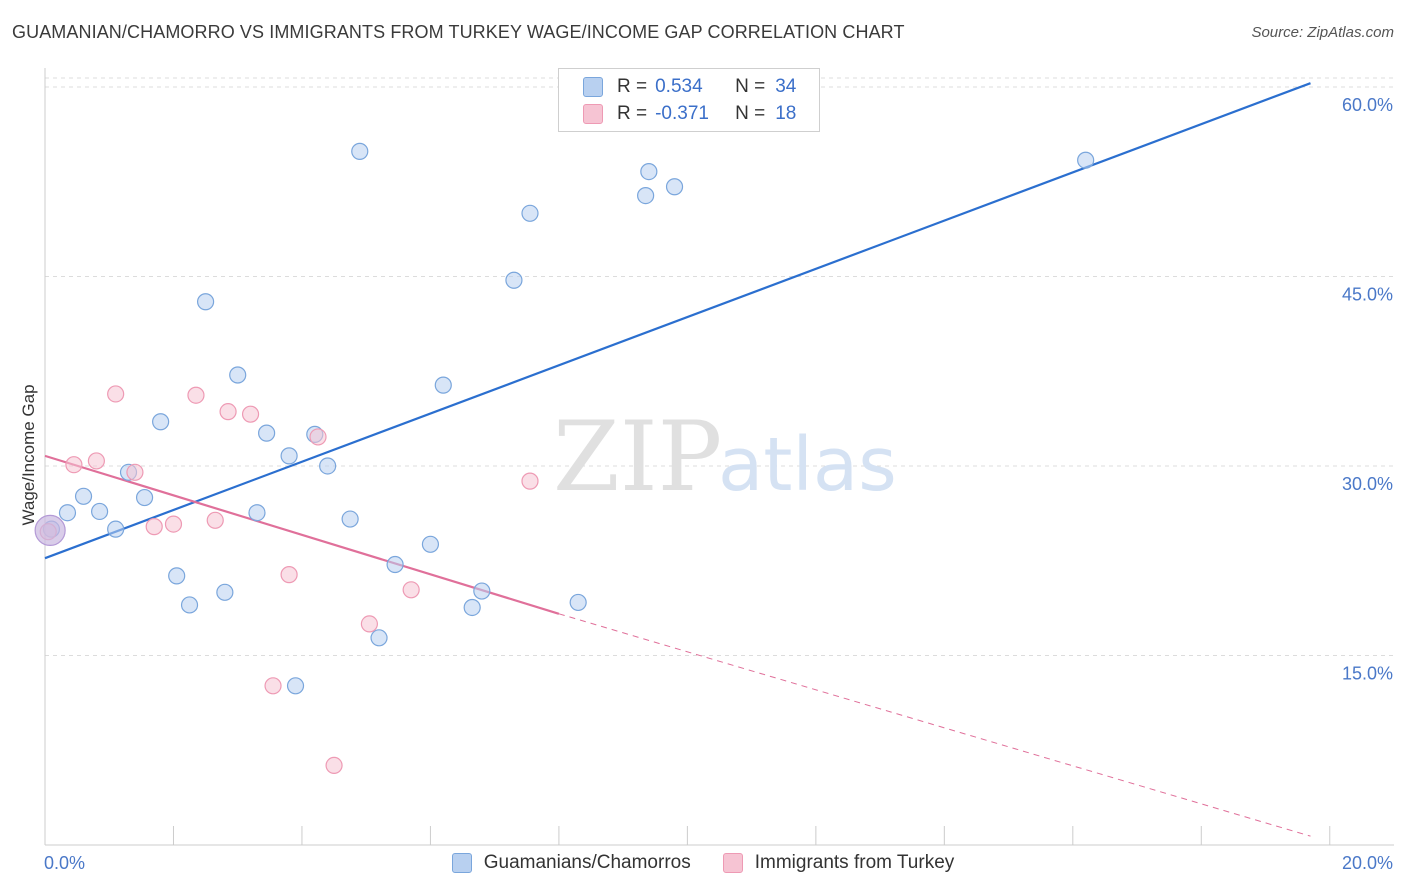  I want to click on source-label: Source: ZipAtlas.com, so click(1322, 32).